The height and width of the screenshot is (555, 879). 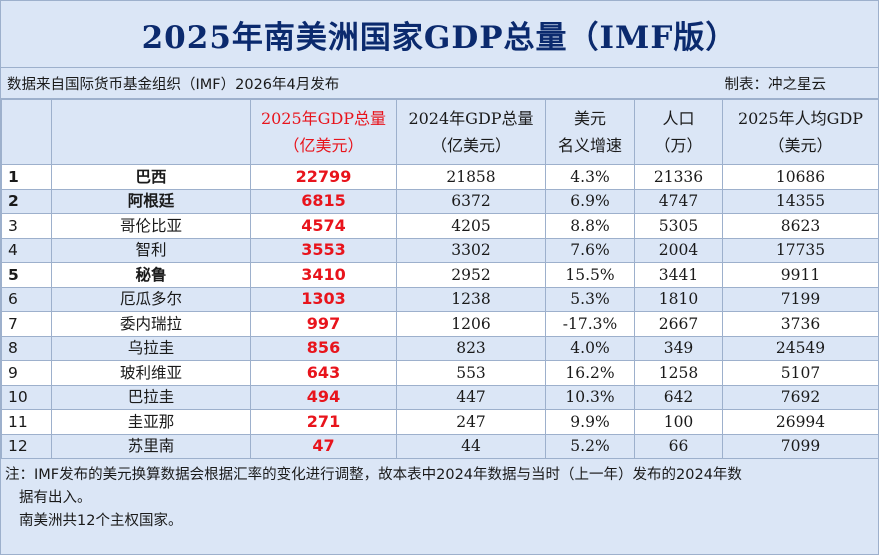 I want to click on country-cell: 智利, so click(x=151, y=250).